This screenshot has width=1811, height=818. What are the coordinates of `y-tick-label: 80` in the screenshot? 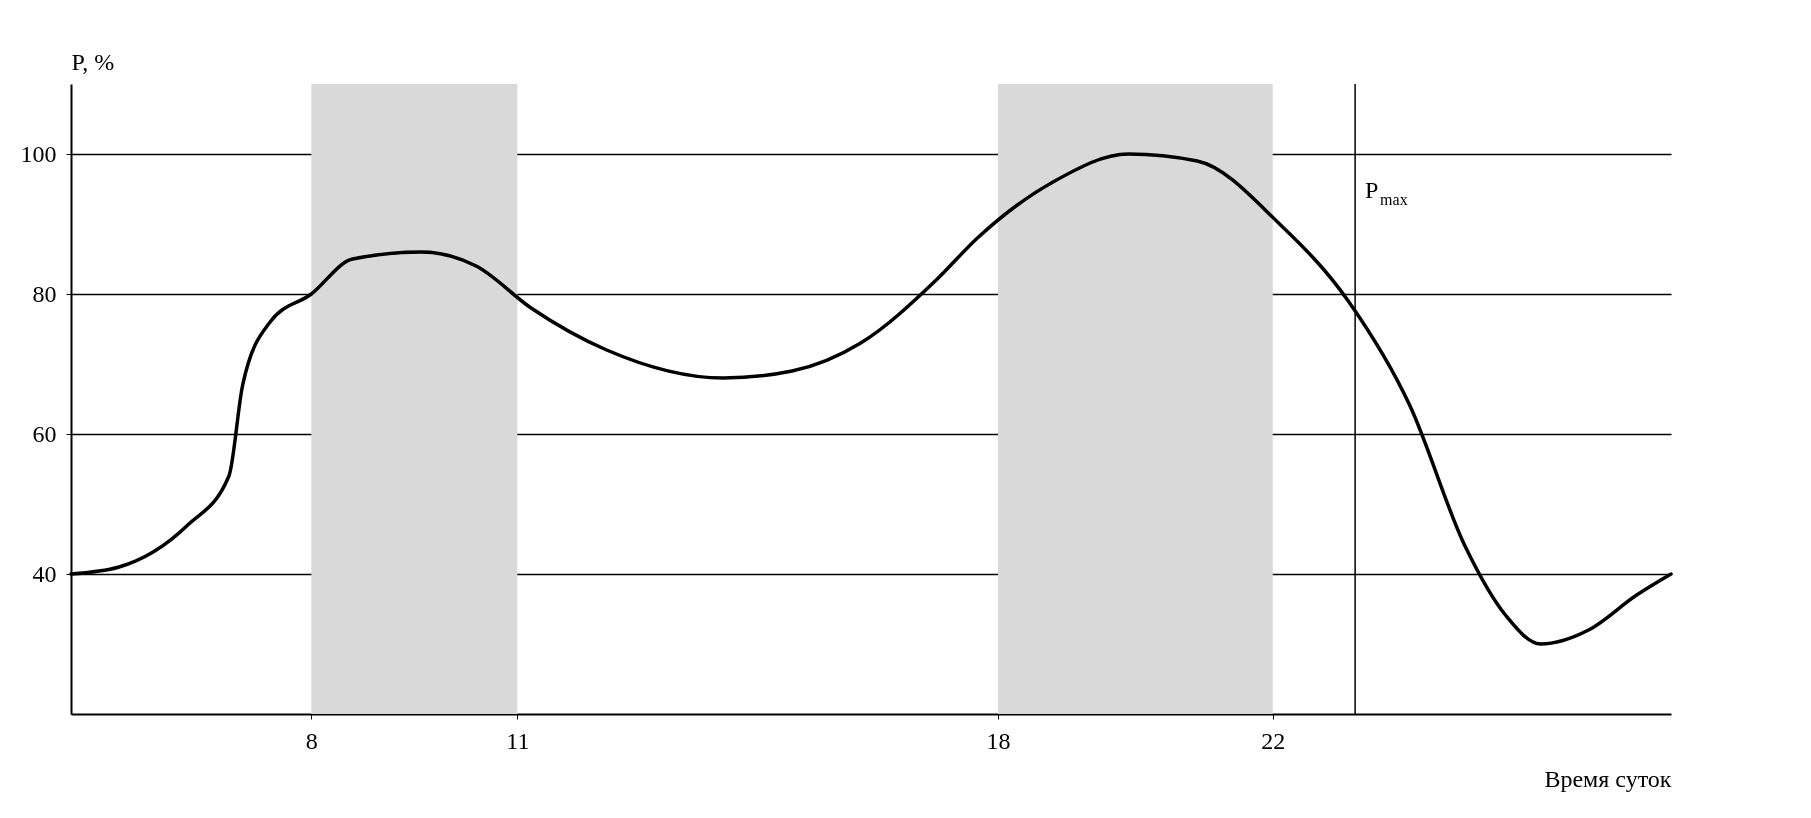 It's located at (44, 293).